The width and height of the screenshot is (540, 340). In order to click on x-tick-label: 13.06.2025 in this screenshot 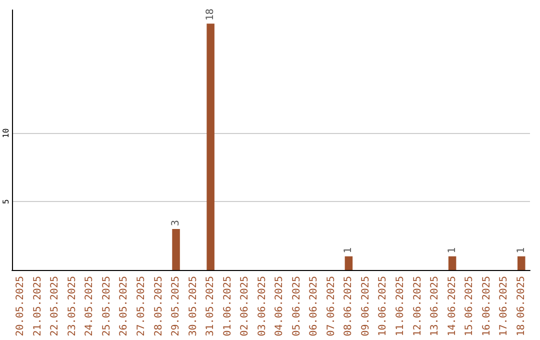, I will do `click(435, 306)`.